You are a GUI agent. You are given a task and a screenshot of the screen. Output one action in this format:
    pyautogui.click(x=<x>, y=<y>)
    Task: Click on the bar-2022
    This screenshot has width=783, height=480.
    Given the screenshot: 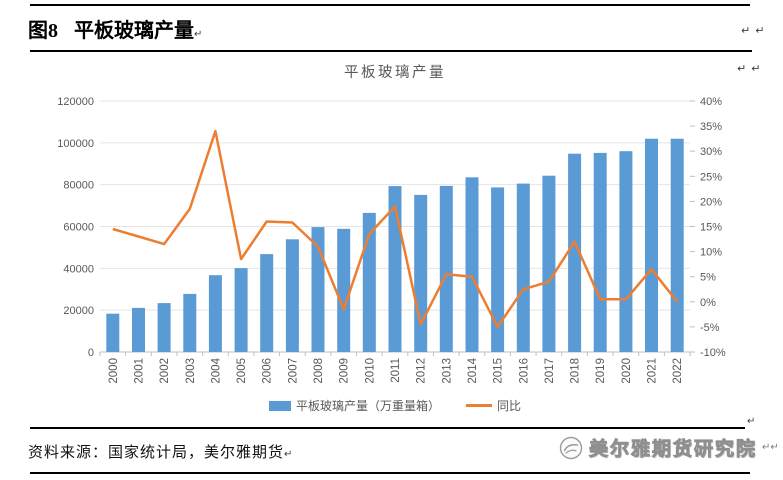 What is the action you would take?
    pyautogui.click(x=677, y=245)
    